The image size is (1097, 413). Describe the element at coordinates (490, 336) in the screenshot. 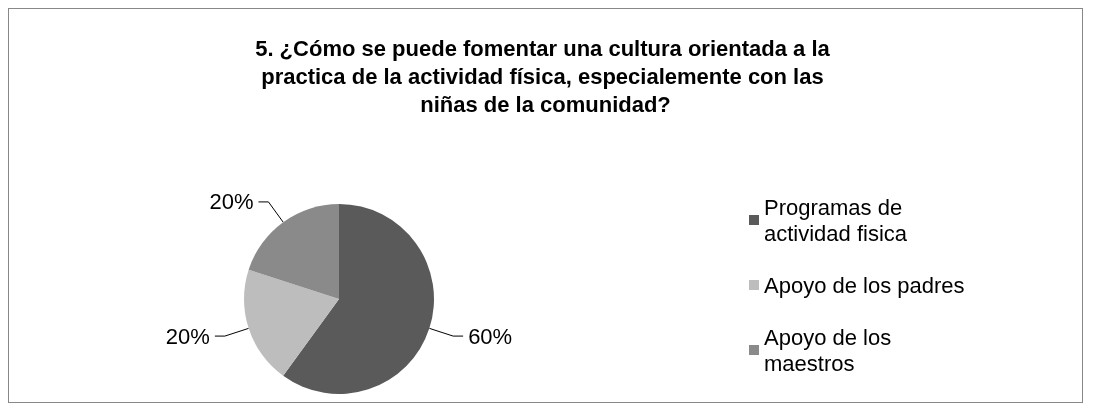

I see `data-label: 60%` at that location.